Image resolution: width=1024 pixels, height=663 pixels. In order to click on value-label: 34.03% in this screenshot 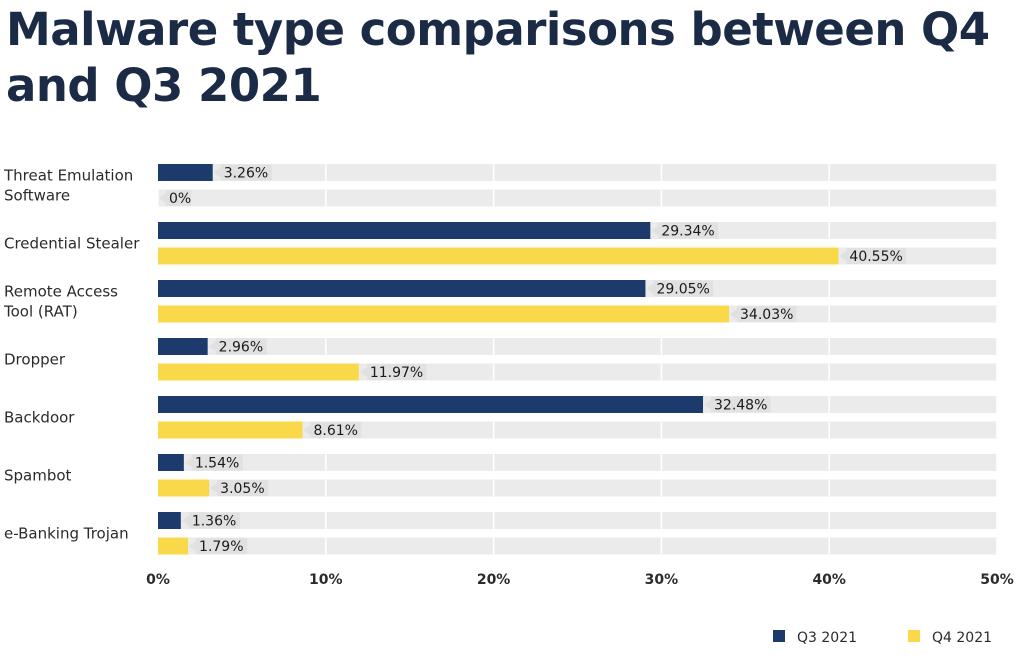, I will do `click(766, 315)`.